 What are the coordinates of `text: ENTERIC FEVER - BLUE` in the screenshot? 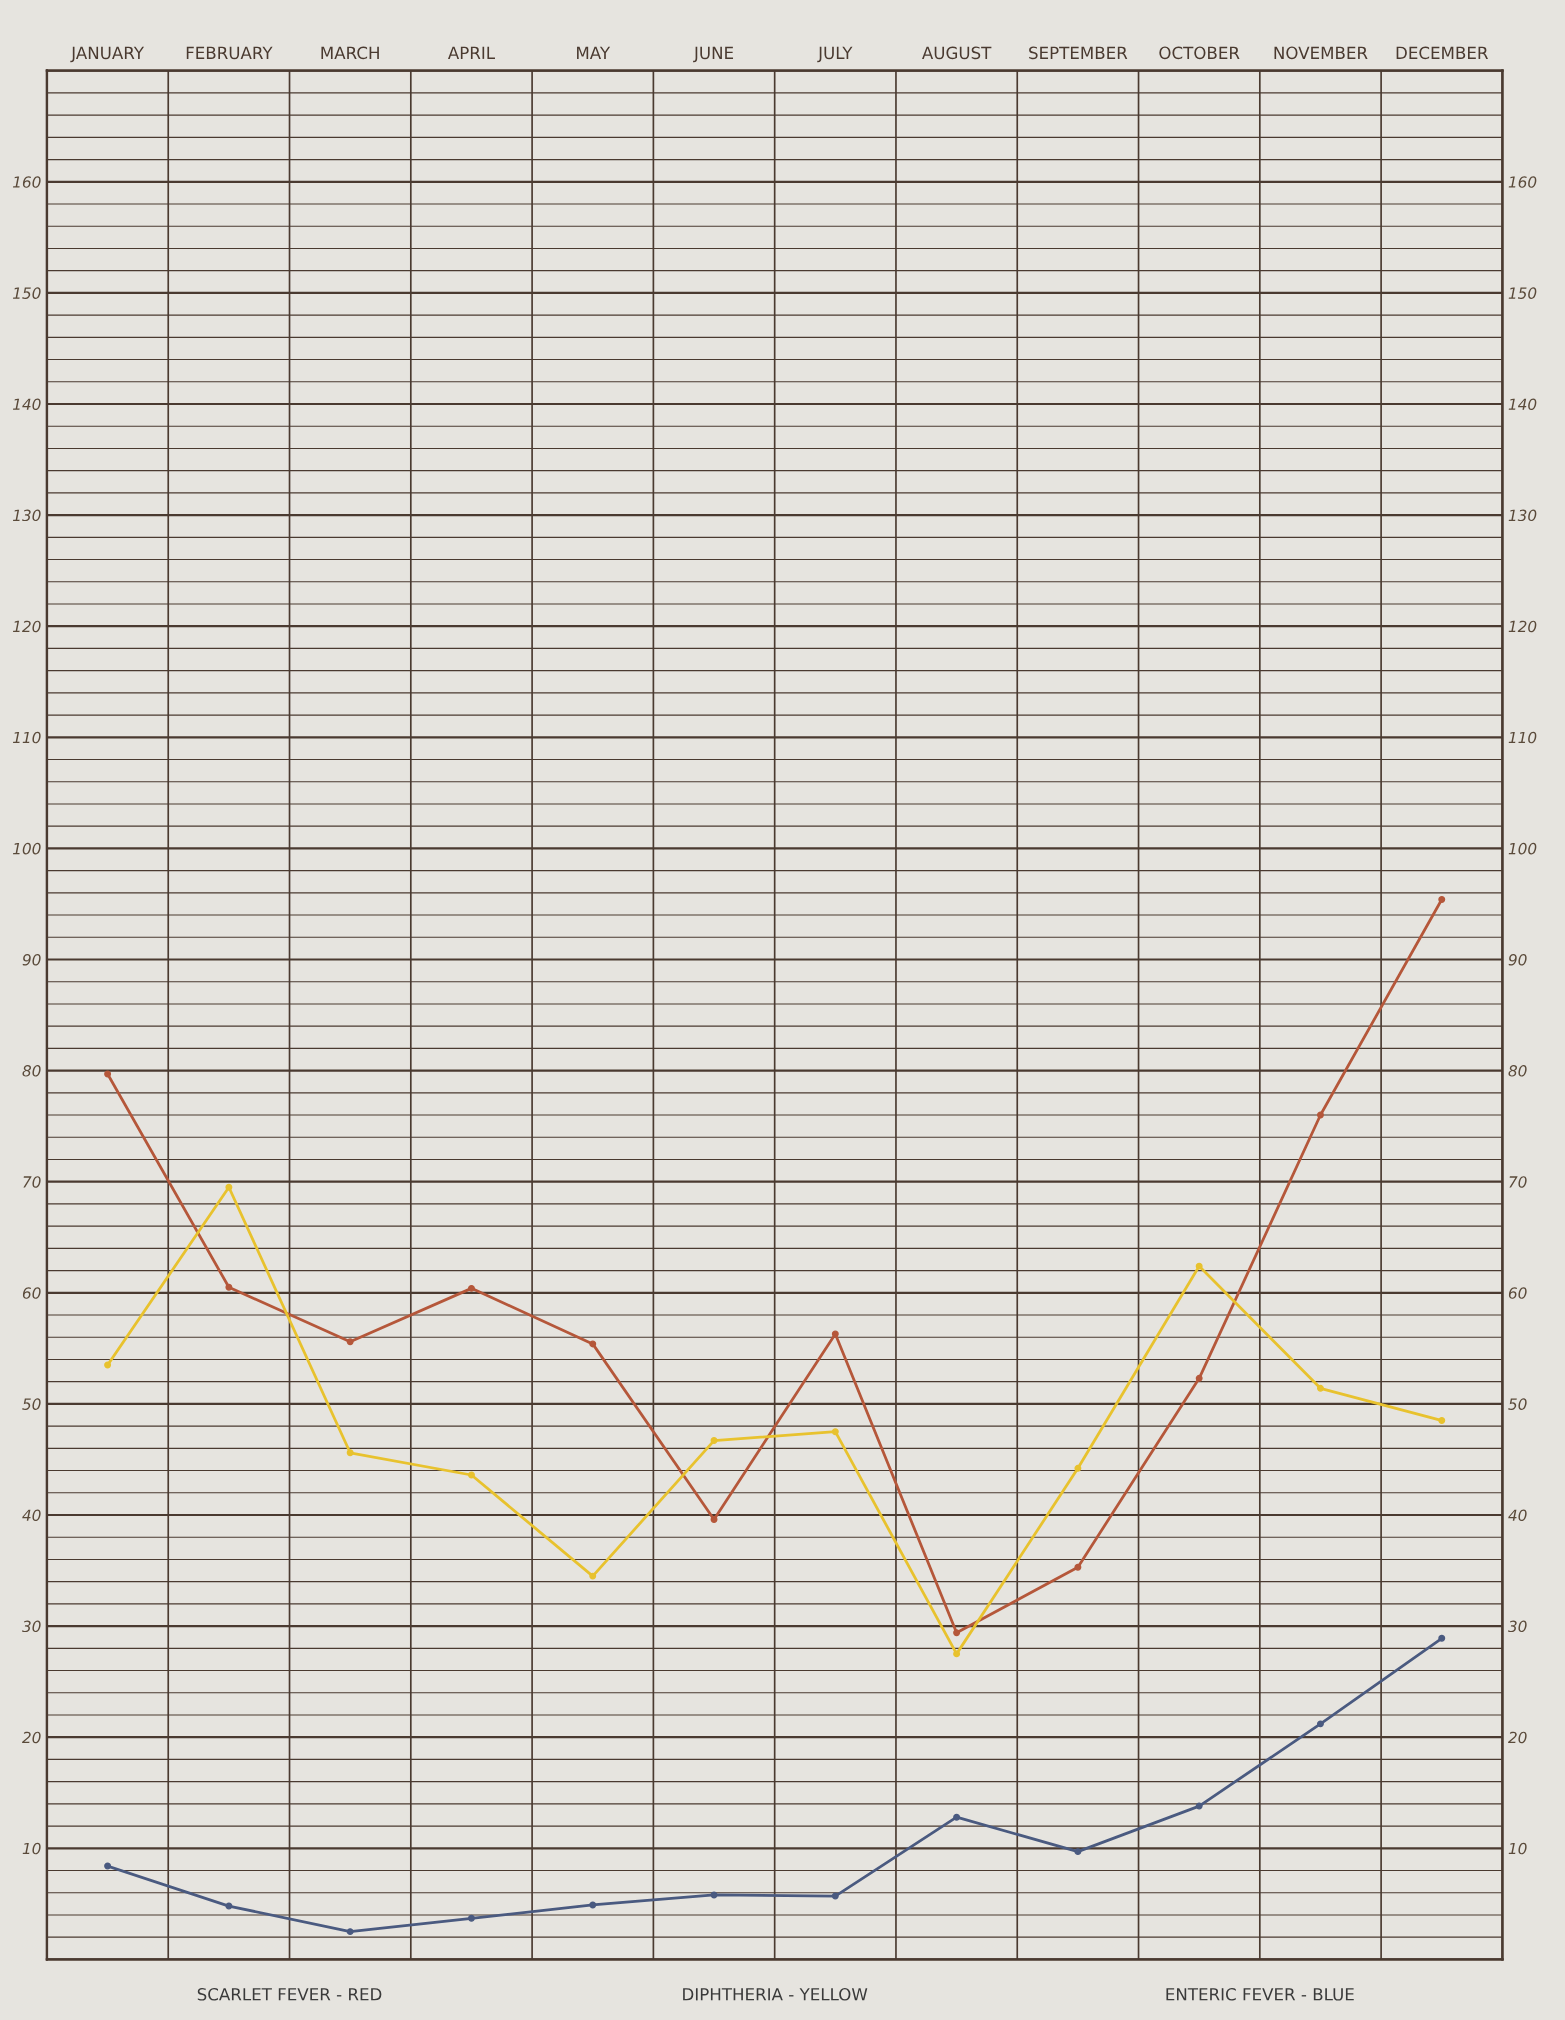 It's located at (1260, 1994).